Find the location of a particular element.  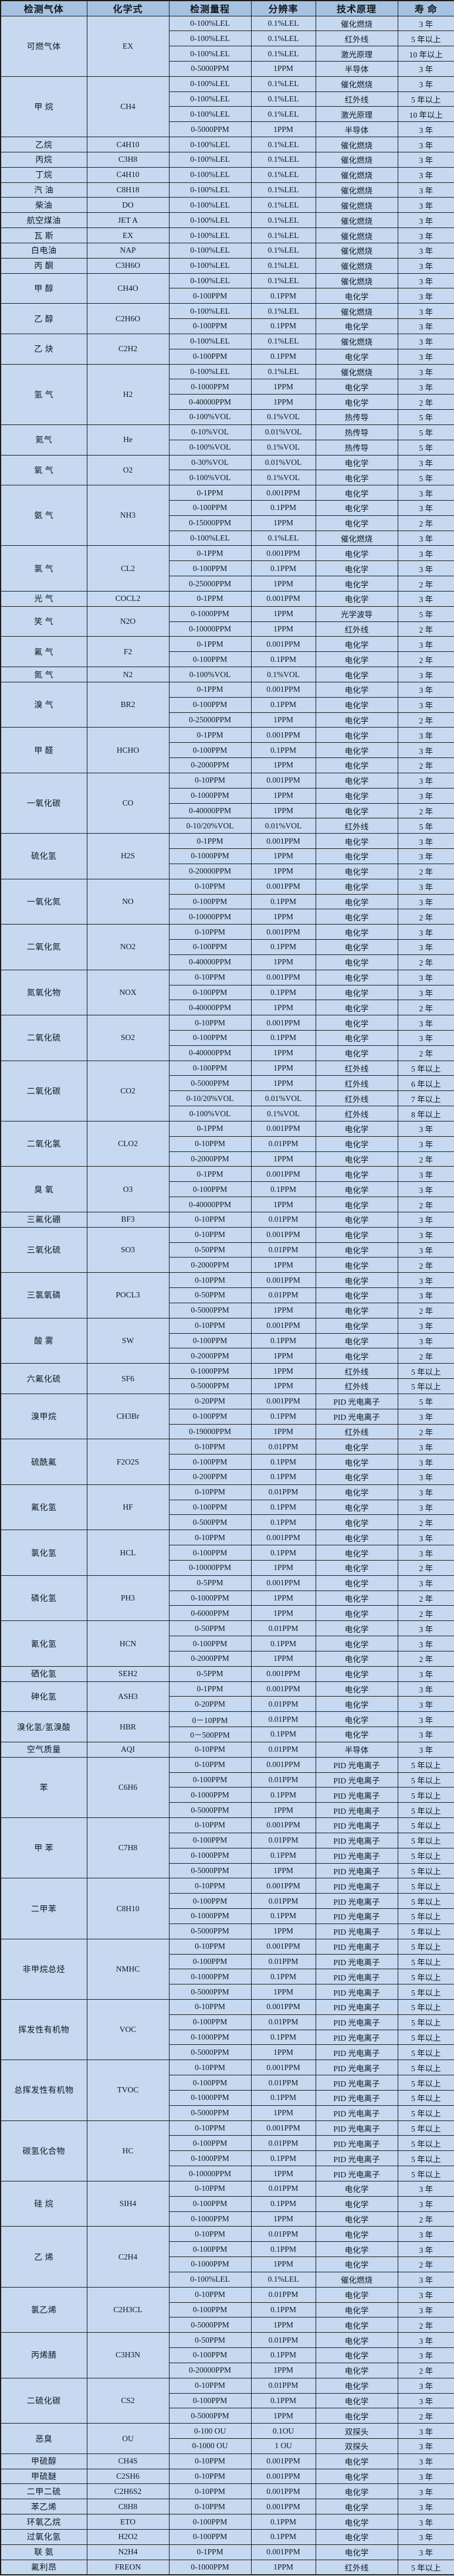

formula-cell: CH4O is located at coordinates (128, 288).